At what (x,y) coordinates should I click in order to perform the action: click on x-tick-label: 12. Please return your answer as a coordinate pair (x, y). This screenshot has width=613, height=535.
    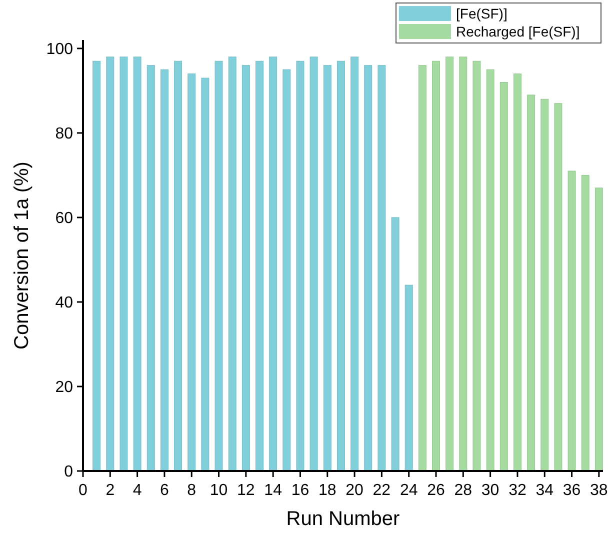
    Looking at the image, I should click on (246, 490).